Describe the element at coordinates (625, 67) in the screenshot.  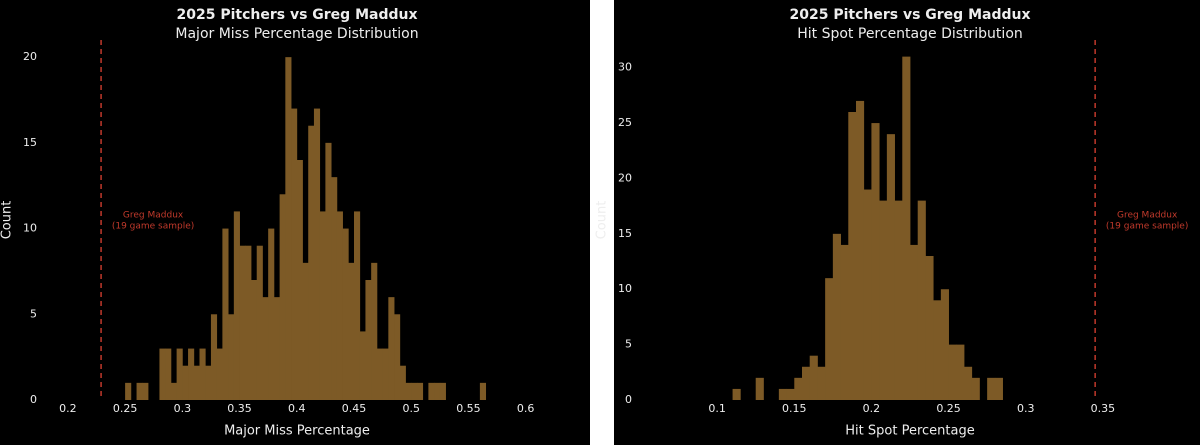
I see `y-tick-label: 30` at that location.